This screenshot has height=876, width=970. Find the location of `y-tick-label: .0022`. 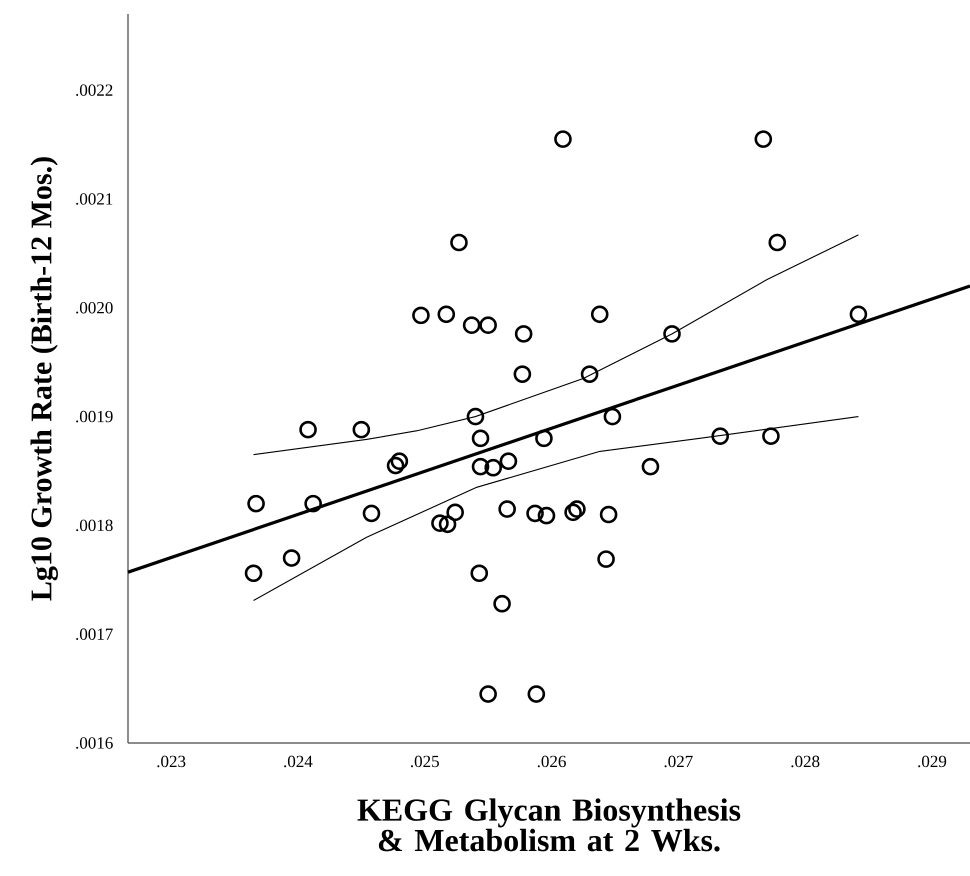

y-tick-label: .0022 is located at coordinates (94, 90).